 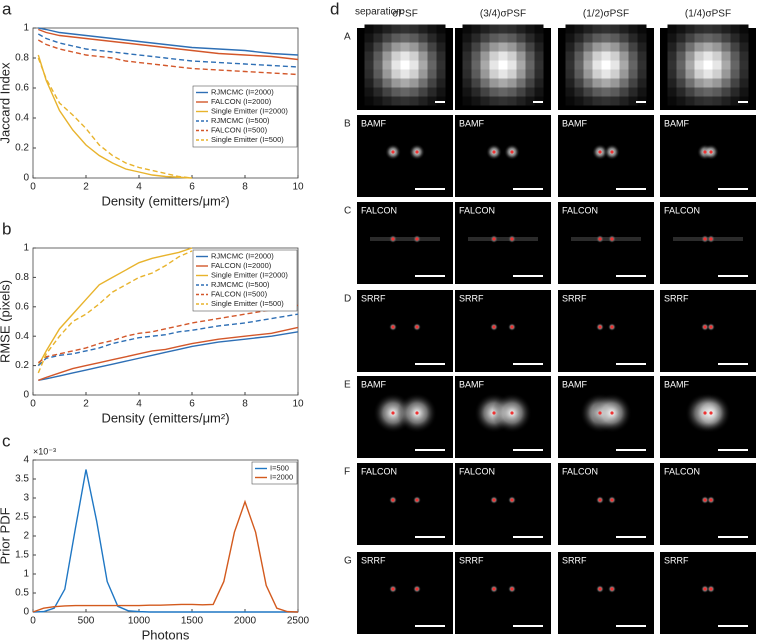 What do you see at coordinates (22, 277) in the screenshot?
I see `y-tick-label: 0.8` at bounding box center [22, 277].